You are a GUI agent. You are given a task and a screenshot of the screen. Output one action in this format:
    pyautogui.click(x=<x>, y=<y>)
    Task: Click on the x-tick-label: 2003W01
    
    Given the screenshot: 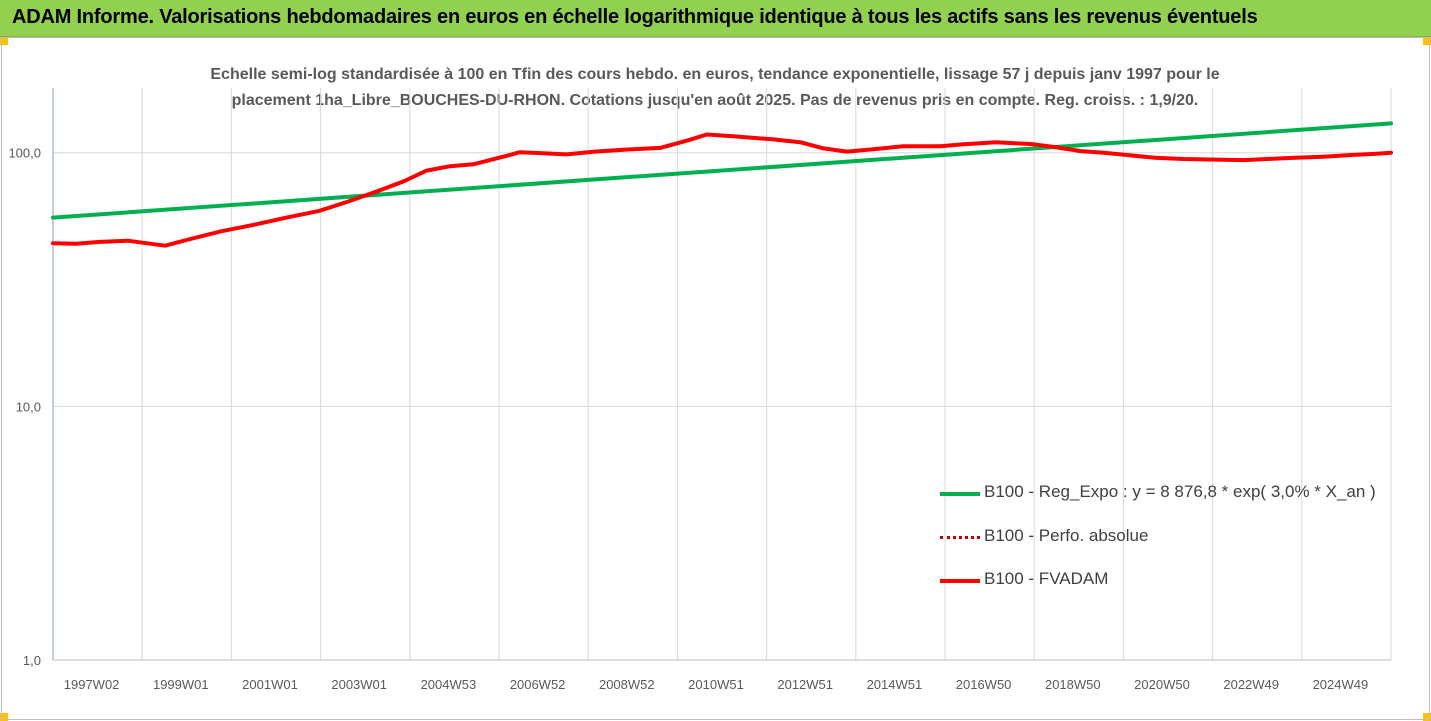 What is the action you would take?
    pyautogui.click(x=359, y=684)
    